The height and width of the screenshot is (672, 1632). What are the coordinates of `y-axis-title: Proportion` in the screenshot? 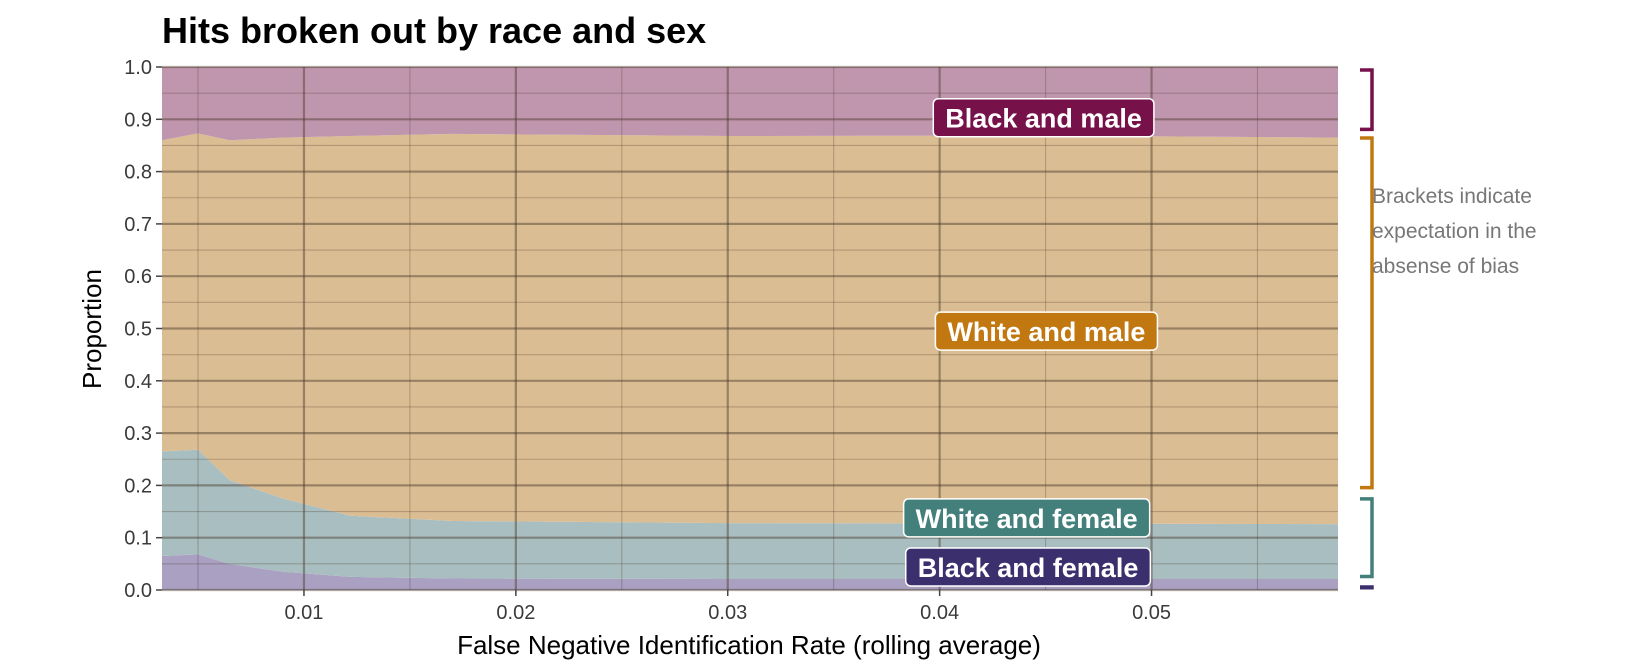 It's located at (92, 329).